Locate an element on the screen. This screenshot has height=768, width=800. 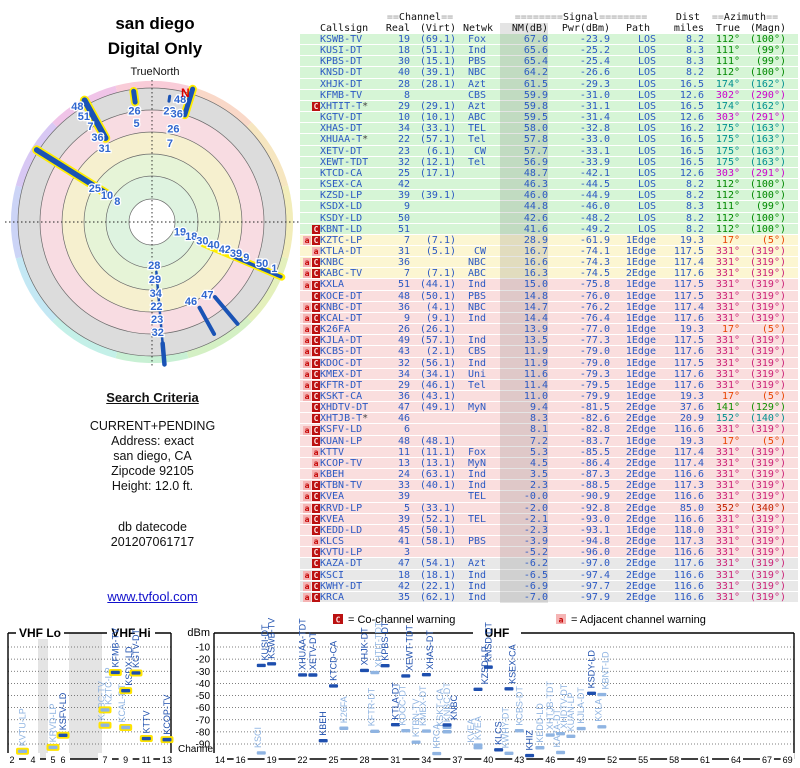
callsign-cell: KSKT-CA is located at coordinates (341, 396).